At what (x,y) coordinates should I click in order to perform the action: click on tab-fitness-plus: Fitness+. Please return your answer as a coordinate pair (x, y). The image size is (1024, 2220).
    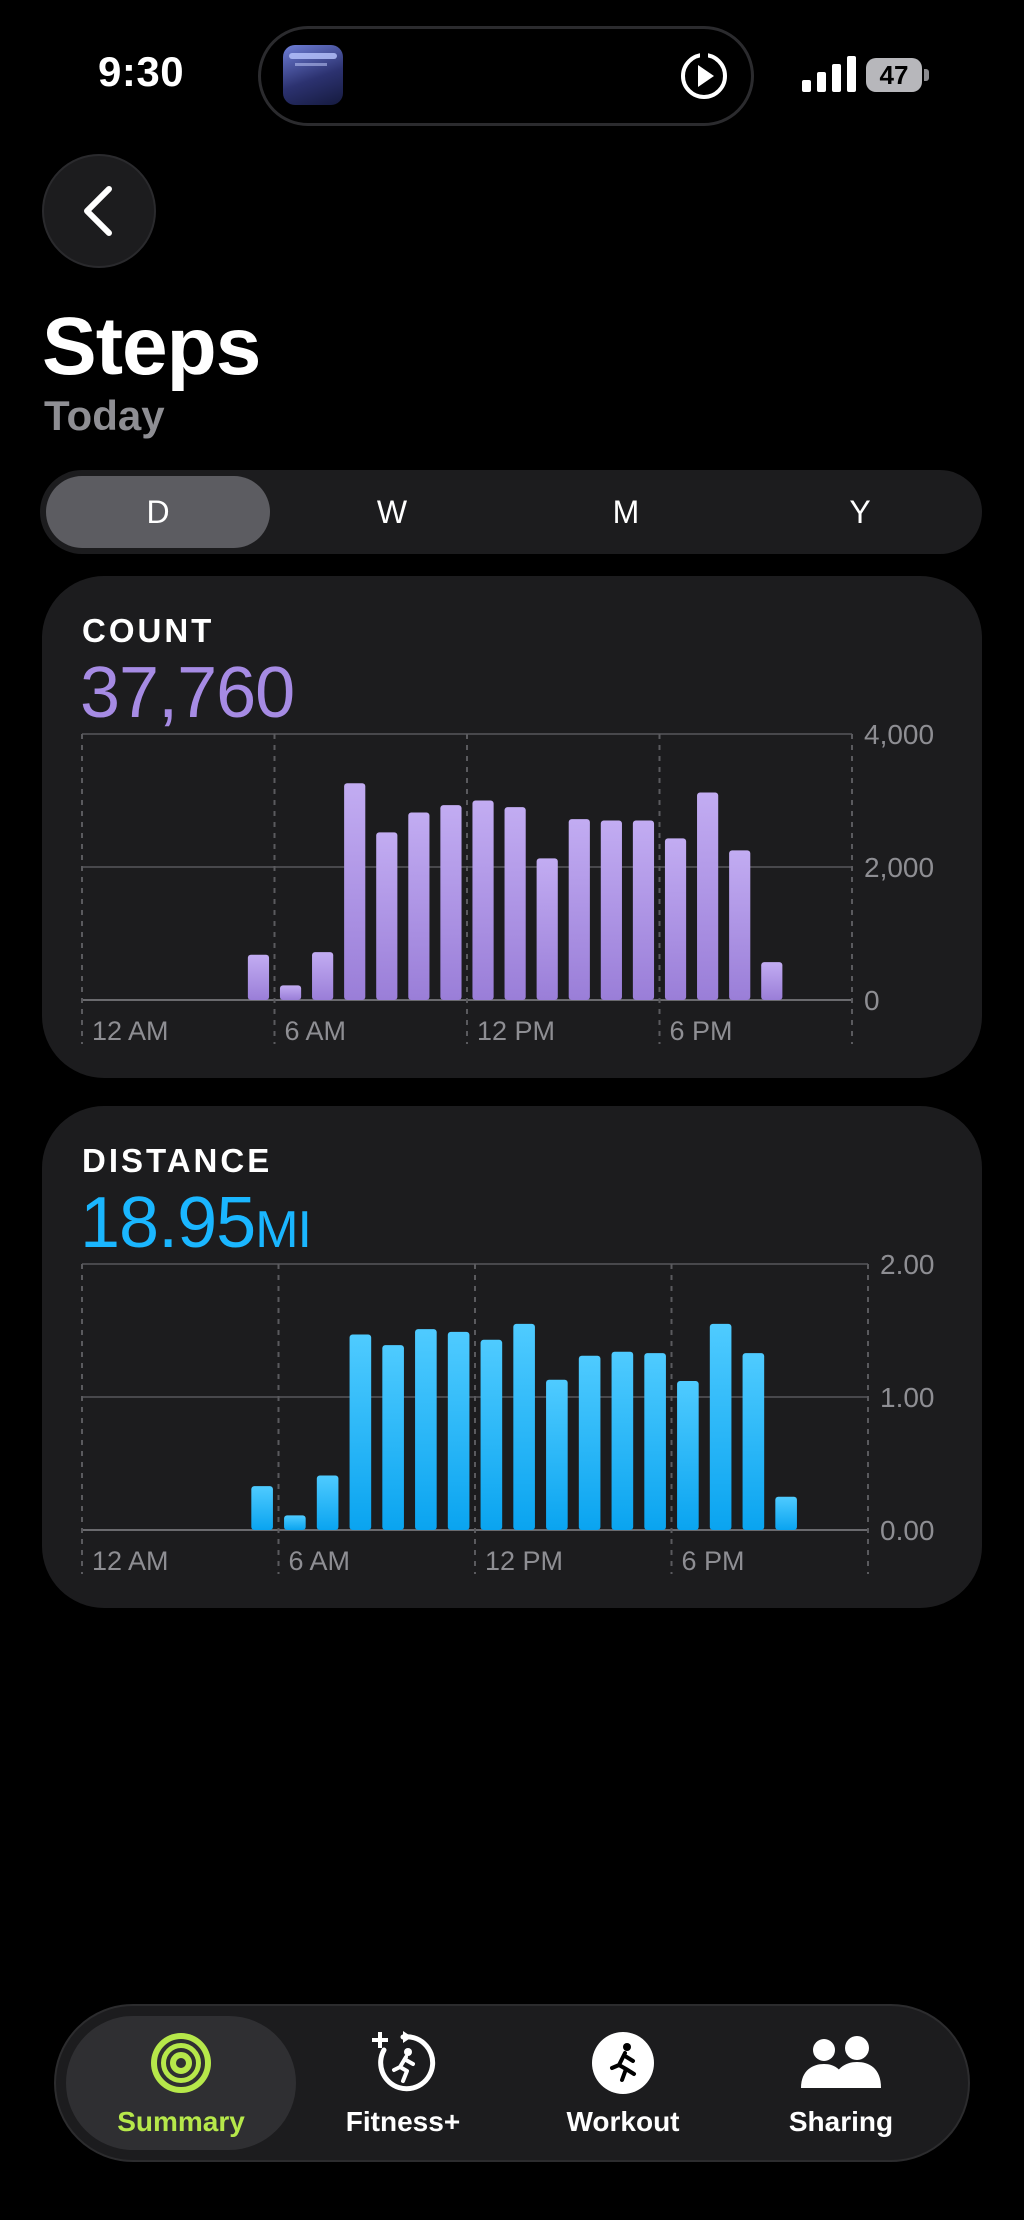
    Looking at the image, I should click on (403, 2083).